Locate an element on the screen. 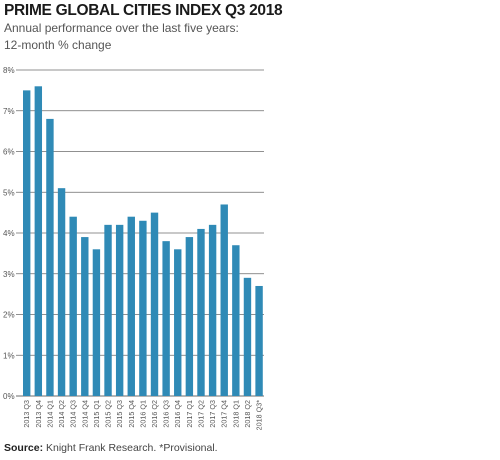  y-tick-label: 0% is located at coordinates (9, 396).